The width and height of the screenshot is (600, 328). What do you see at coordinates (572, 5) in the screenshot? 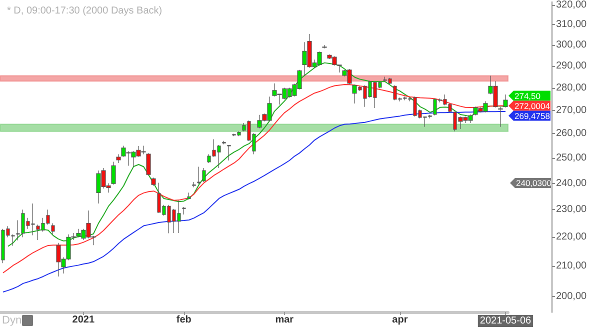
I see `y-tick-label: 320,00` at bounding box center [572, 5].